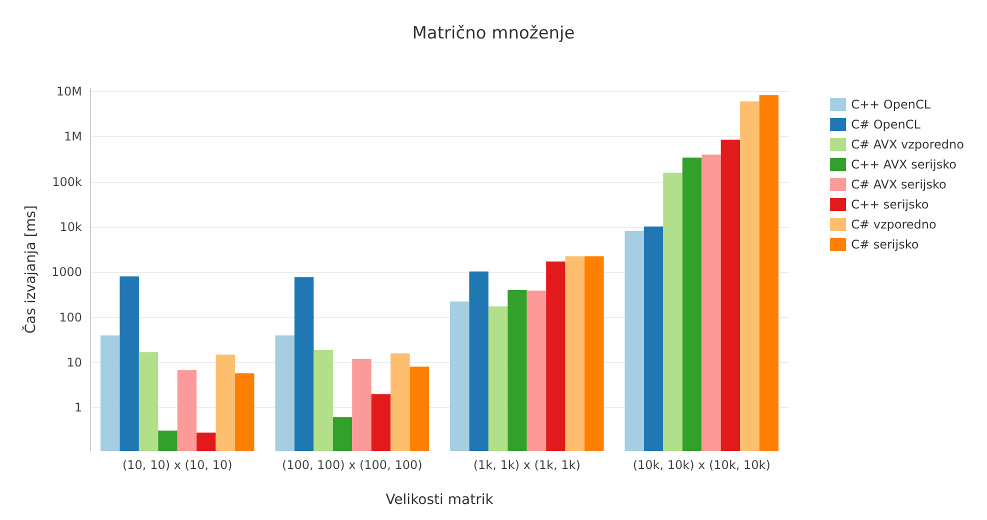 The width and height of the screenshot is (987, 520). Describe the element at coordinates (526, 465) in the screenshot. I see `x-tick-label: (1k, 1k) x (1k, 1k)` at that location.